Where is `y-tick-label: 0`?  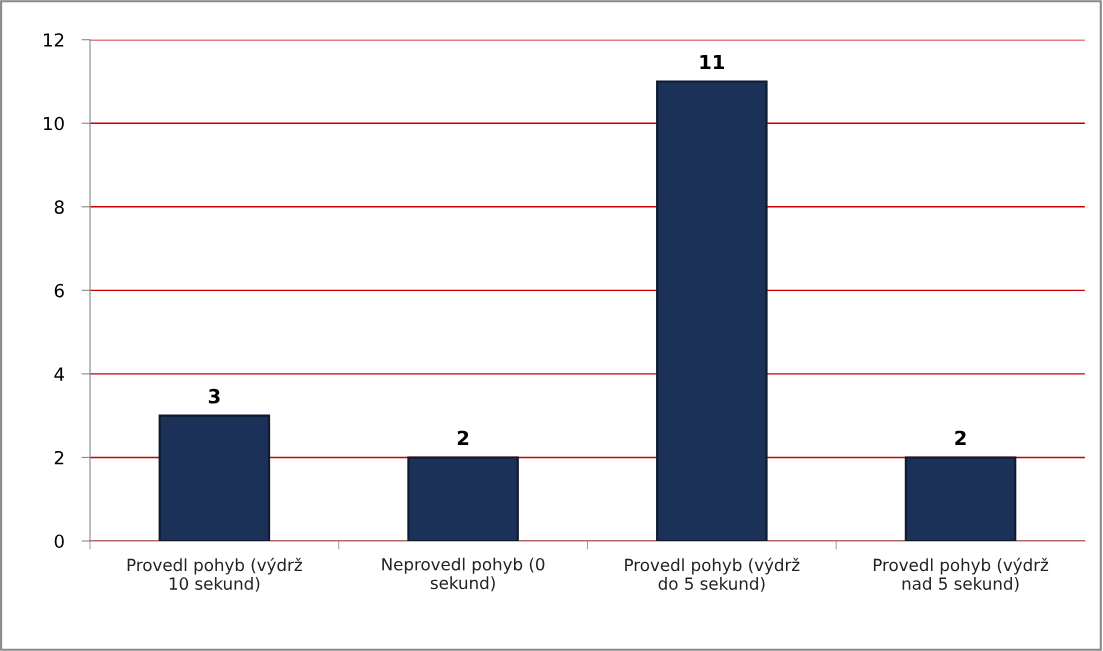
y-tick-label: 0 is located at coordinates (59, 541).